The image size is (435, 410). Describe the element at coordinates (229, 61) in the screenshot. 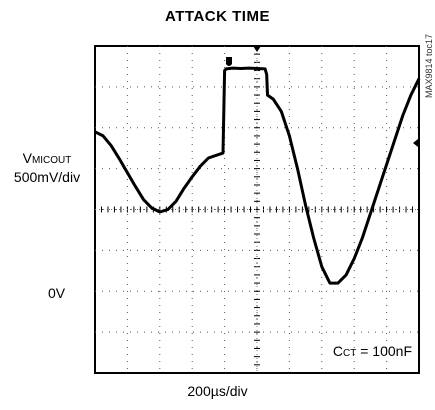

I see `trigger-event-marker` at that location.